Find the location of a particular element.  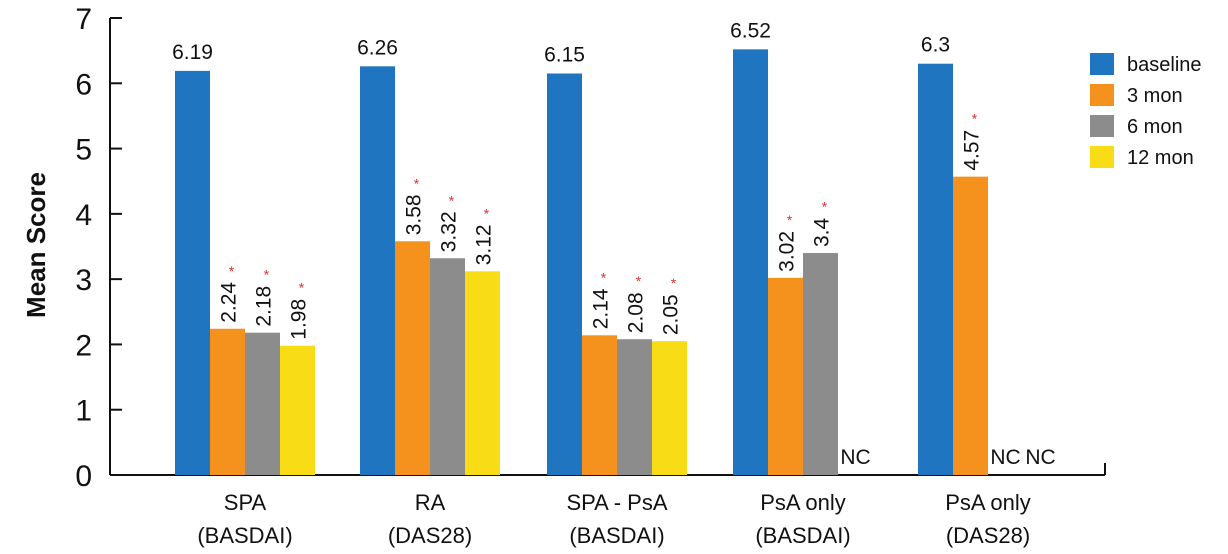

y-tick-label: 4 is located at coordinates (83, 215).